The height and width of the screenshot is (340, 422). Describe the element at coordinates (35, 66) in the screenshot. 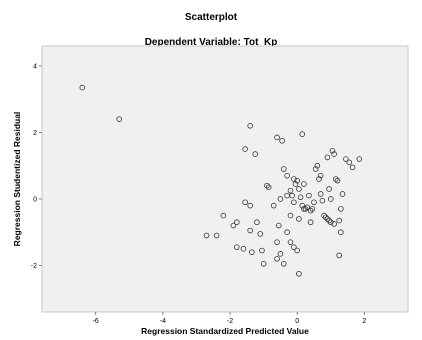

I see `y-tick-label: 4` at that location.